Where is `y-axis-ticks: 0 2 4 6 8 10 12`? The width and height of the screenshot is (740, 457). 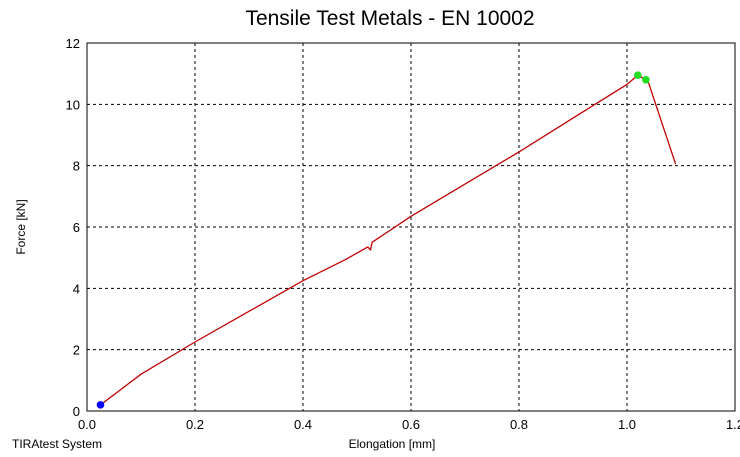
y-axis-ticks: 0 2 4 6 8 10 12 is located at coordinates (73, 227).